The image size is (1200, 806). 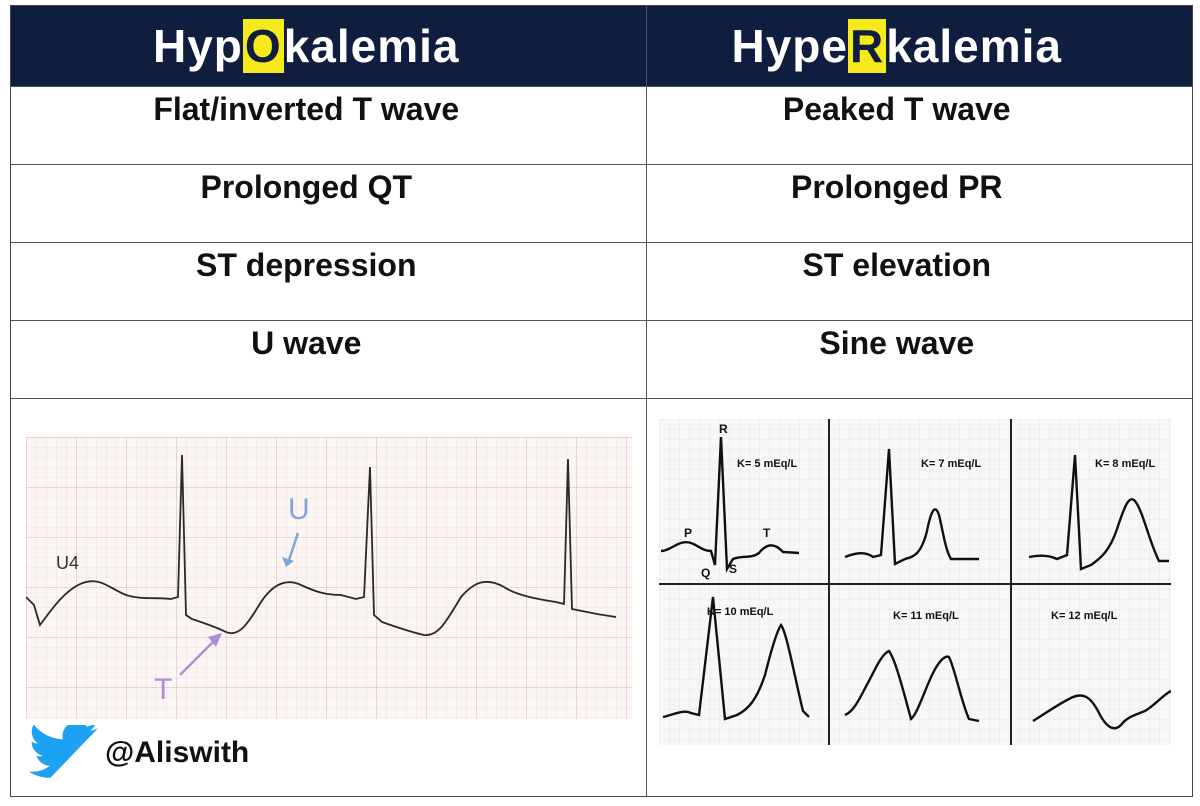 What do you see at coordinates (306, 265) in the screenshot?
I see `hypo-finding: ST depression` at bounding box center [306, 265].